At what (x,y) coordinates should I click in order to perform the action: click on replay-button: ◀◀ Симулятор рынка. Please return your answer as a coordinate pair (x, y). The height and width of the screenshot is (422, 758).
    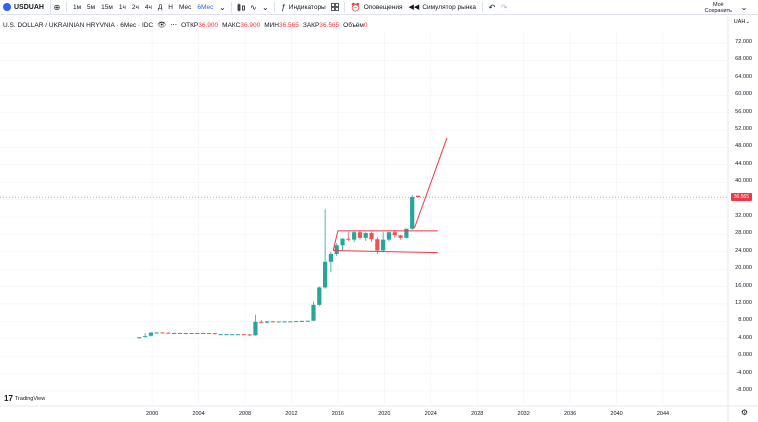
    Looking at the image, I should click on (443, 7).